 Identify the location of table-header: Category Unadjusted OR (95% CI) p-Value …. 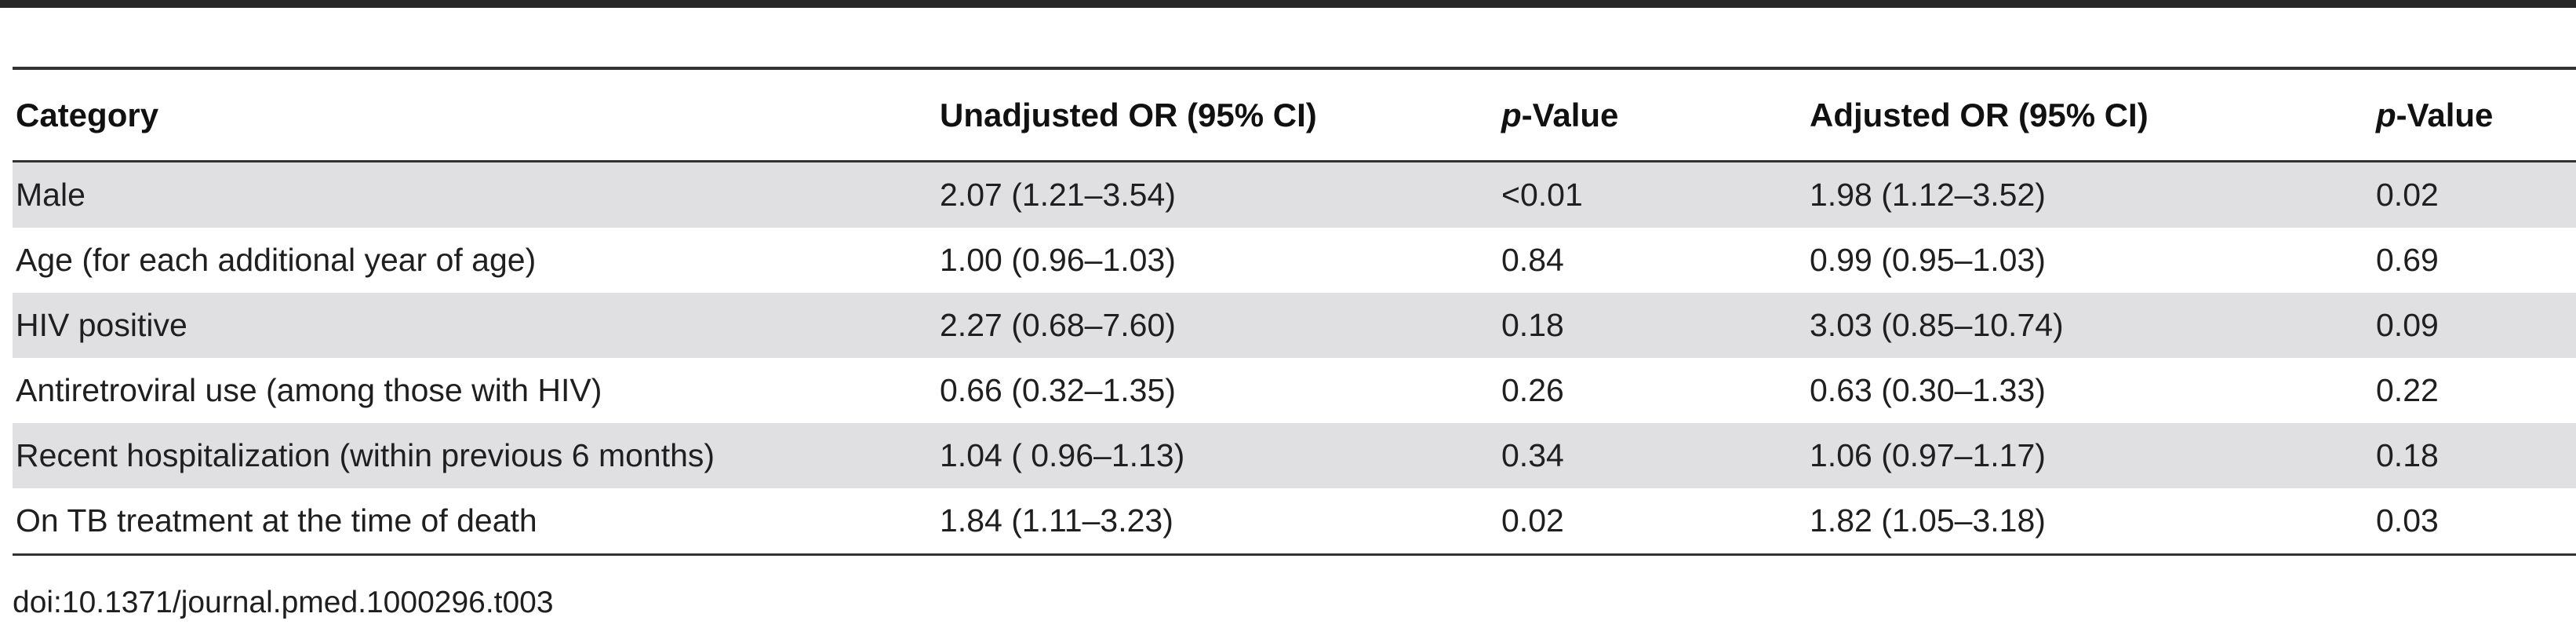
(1294, 116).